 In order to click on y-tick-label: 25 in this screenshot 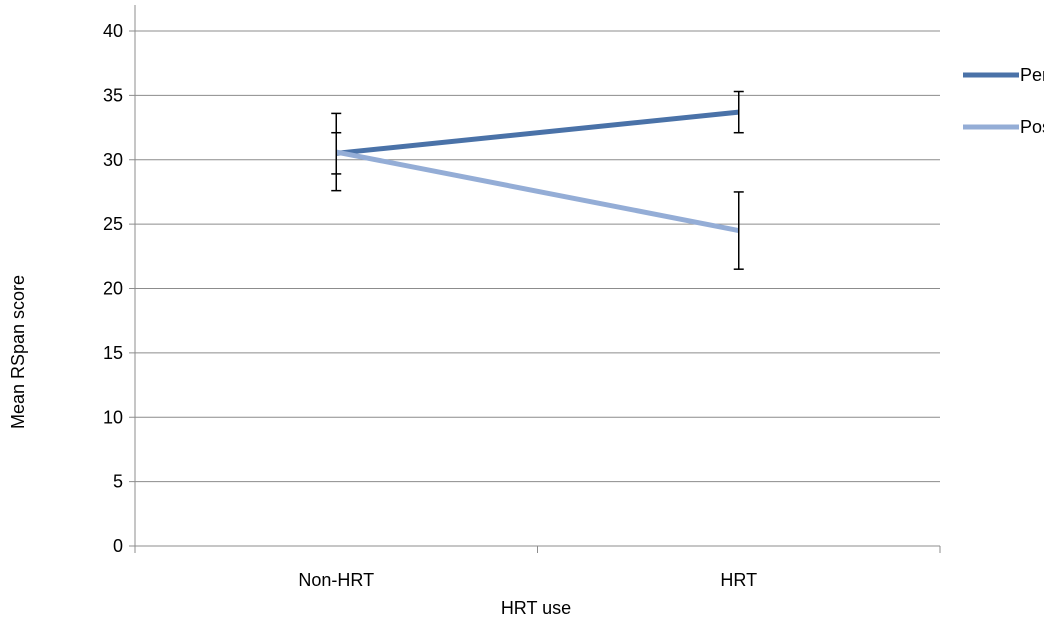, I will do `click(113, 224)`.